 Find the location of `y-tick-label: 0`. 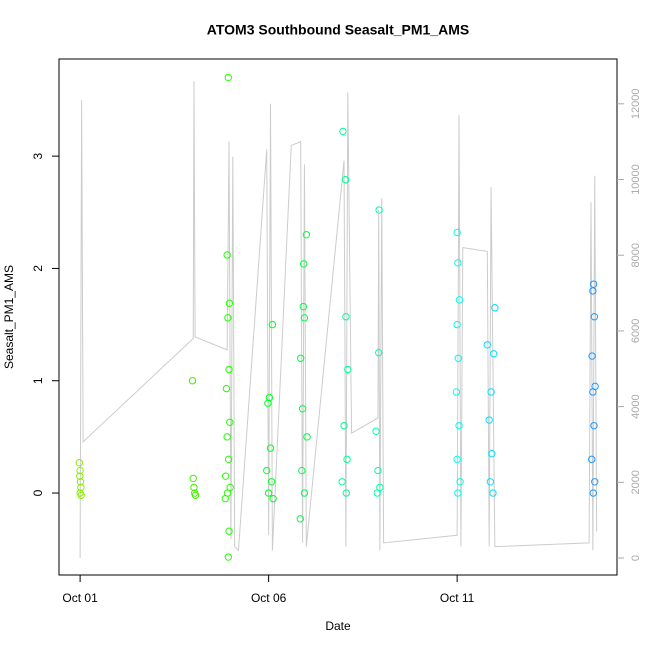

y-tick-label: 0 is located at coordinates (38, 492).